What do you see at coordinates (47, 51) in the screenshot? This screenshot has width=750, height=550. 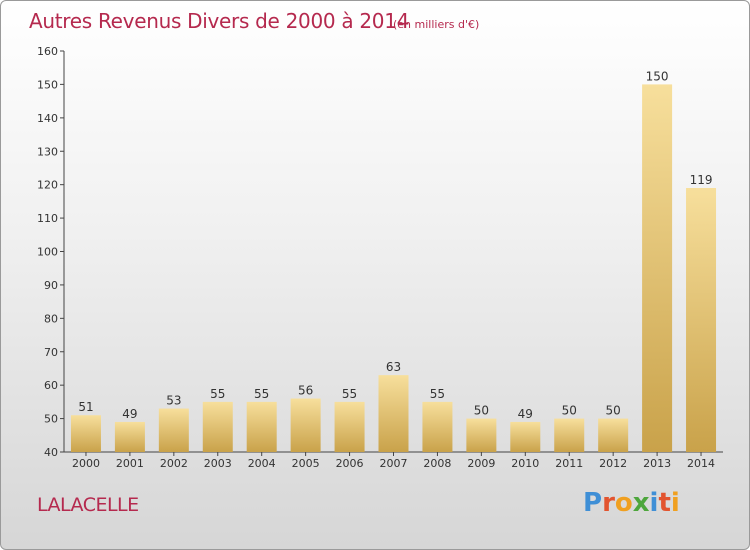 I see `y-tick-label: 160` at bounding box center [47, 51].